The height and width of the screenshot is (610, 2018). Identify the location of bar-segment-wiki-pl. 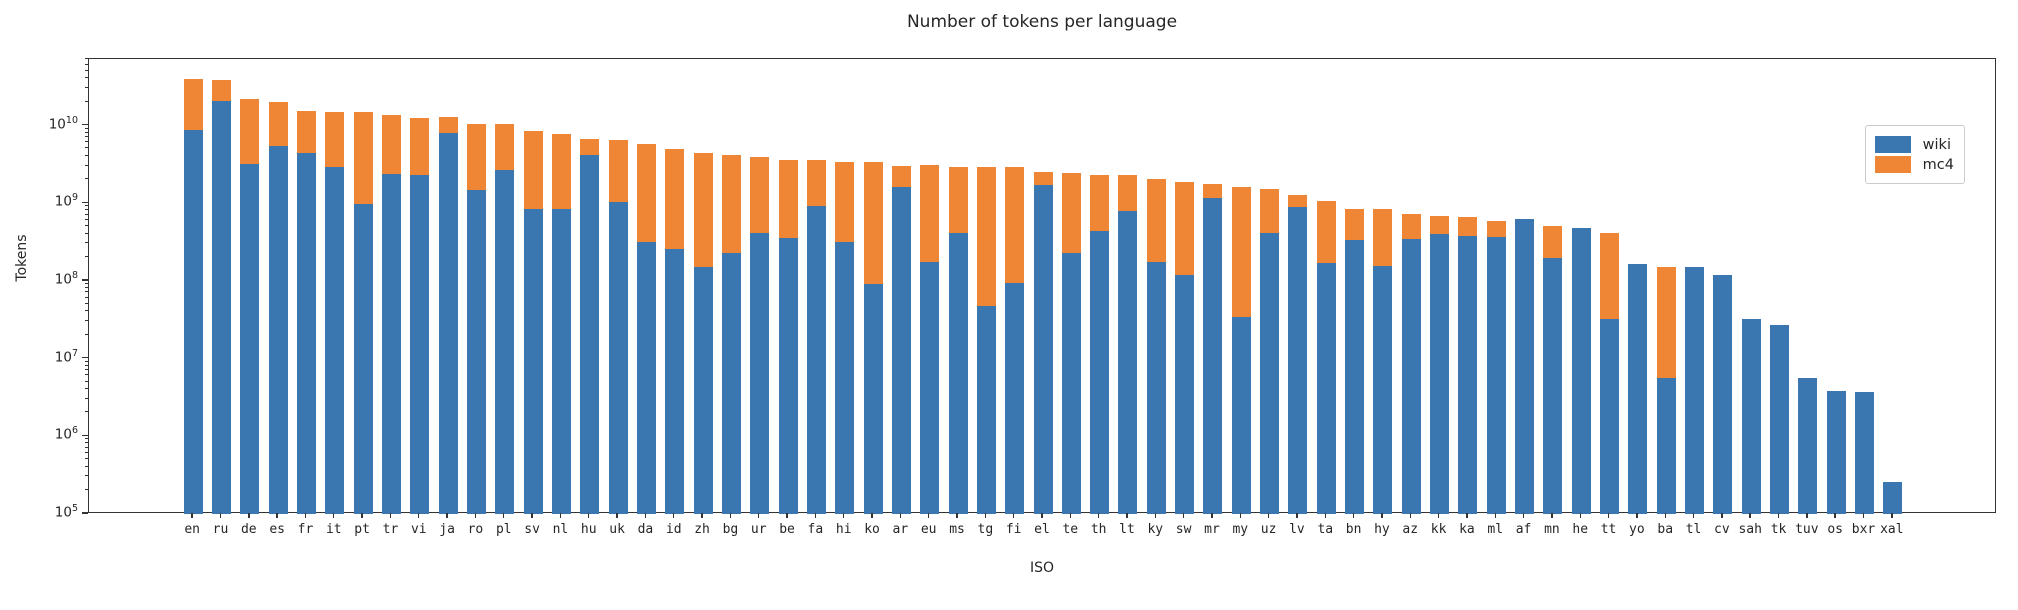
(505, 342).